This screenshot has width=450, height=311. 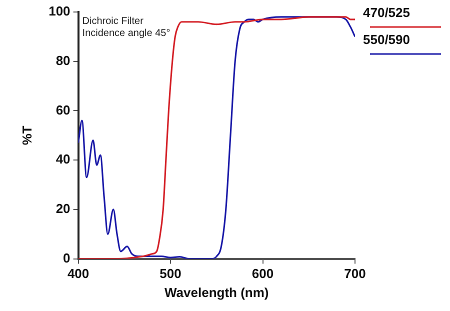 What do you see at coordinates (78, 274) in the screenshot?
I see `x-tick-label: 400` at bounding box center [78, 274].